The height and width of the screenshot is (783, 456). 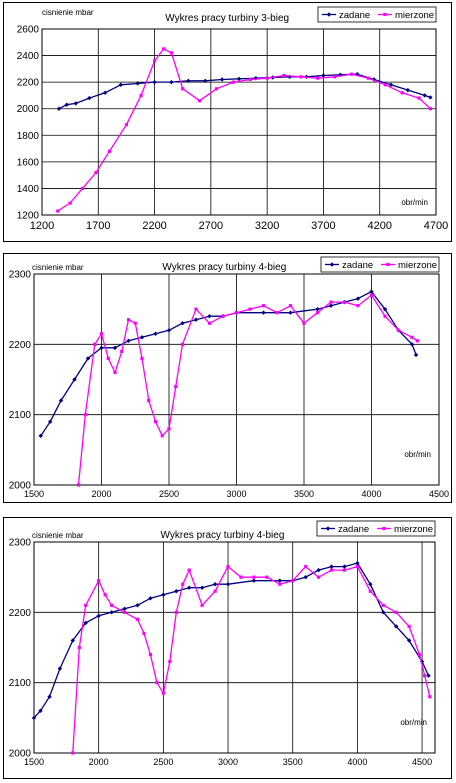 What do you see at coordinates (228, 762) in the screenshot?
I see `x-tick-label: 3000` at bounding box center [228, 762].